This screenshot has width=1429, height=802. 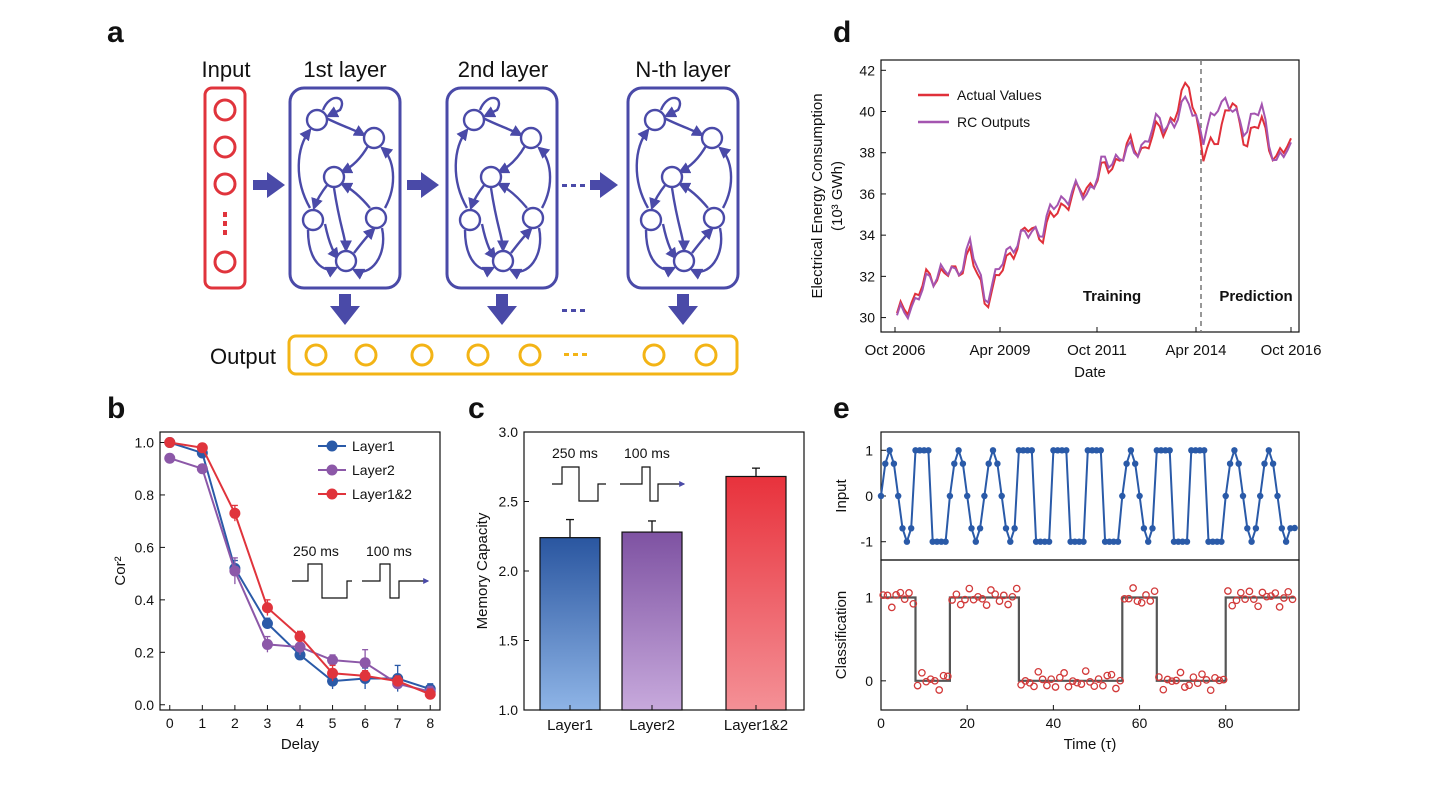 What do you see at coordinates (344, 69) in the screenshot?
I see `layer-label-1: 1st layer` at bounding box center [344, 69].